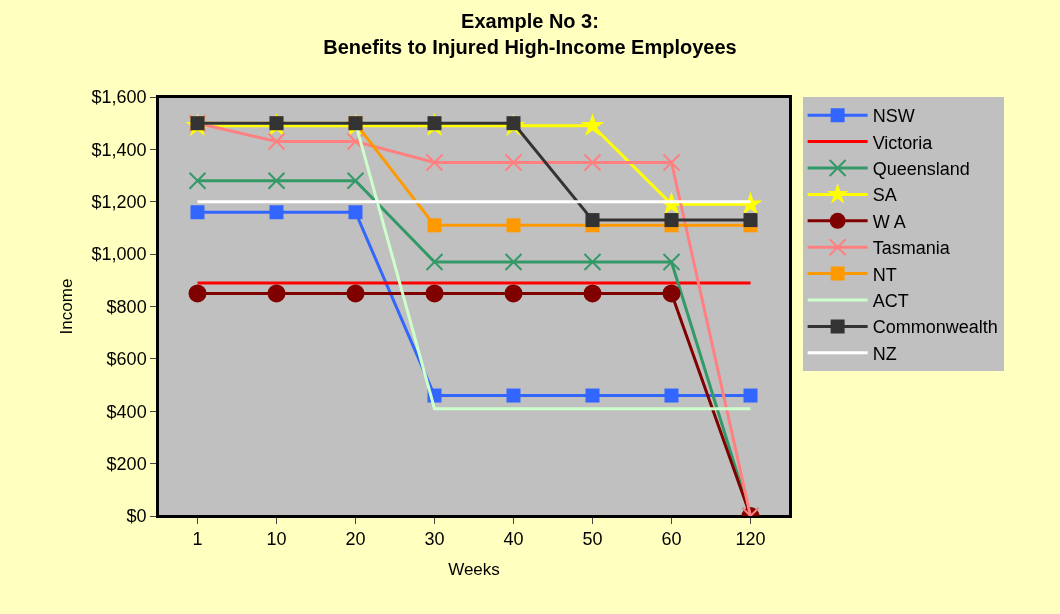  What do you see at coordinates (119, 202) in the screenshot?
I see `y-tick-label: $1,200` at bounding box center [119, 202].